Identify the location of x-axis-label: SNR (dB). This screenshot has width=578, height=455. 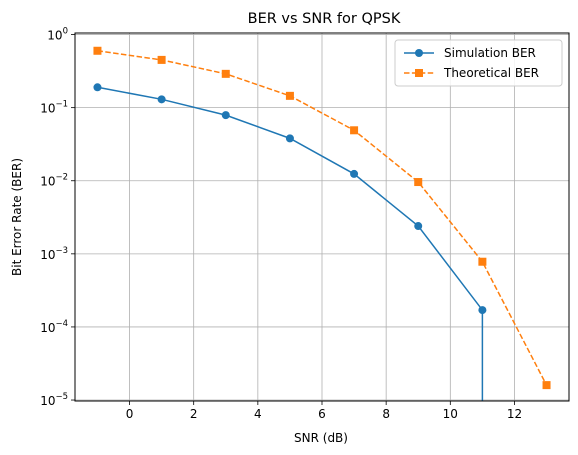
(321, 438).